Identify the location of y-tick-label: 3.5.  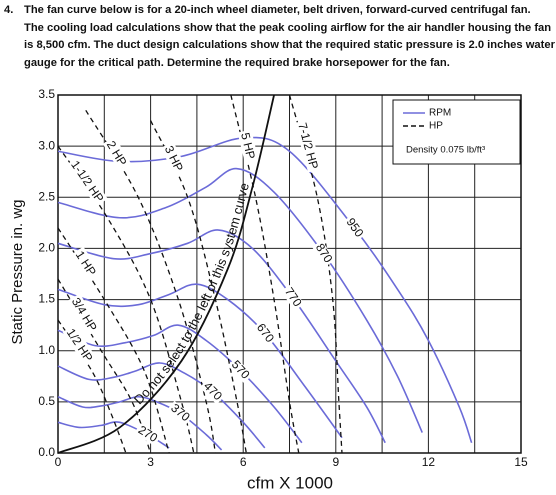
(46, 94).